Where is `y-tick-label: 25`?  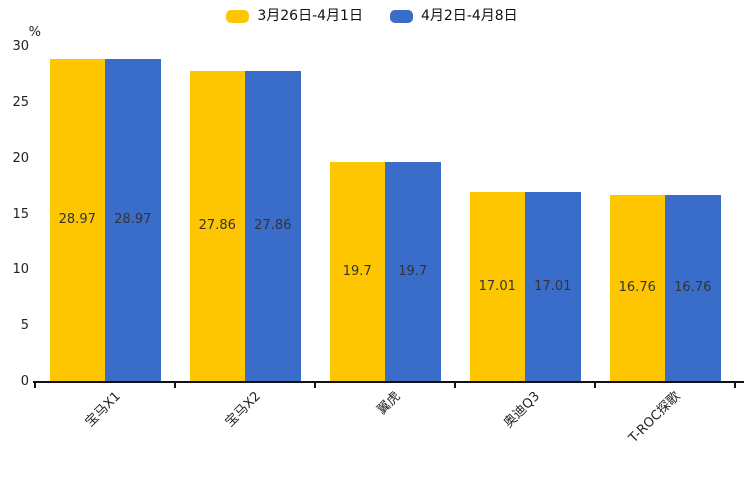
y-tick-label: 25 is located at coordinates (20, 102).